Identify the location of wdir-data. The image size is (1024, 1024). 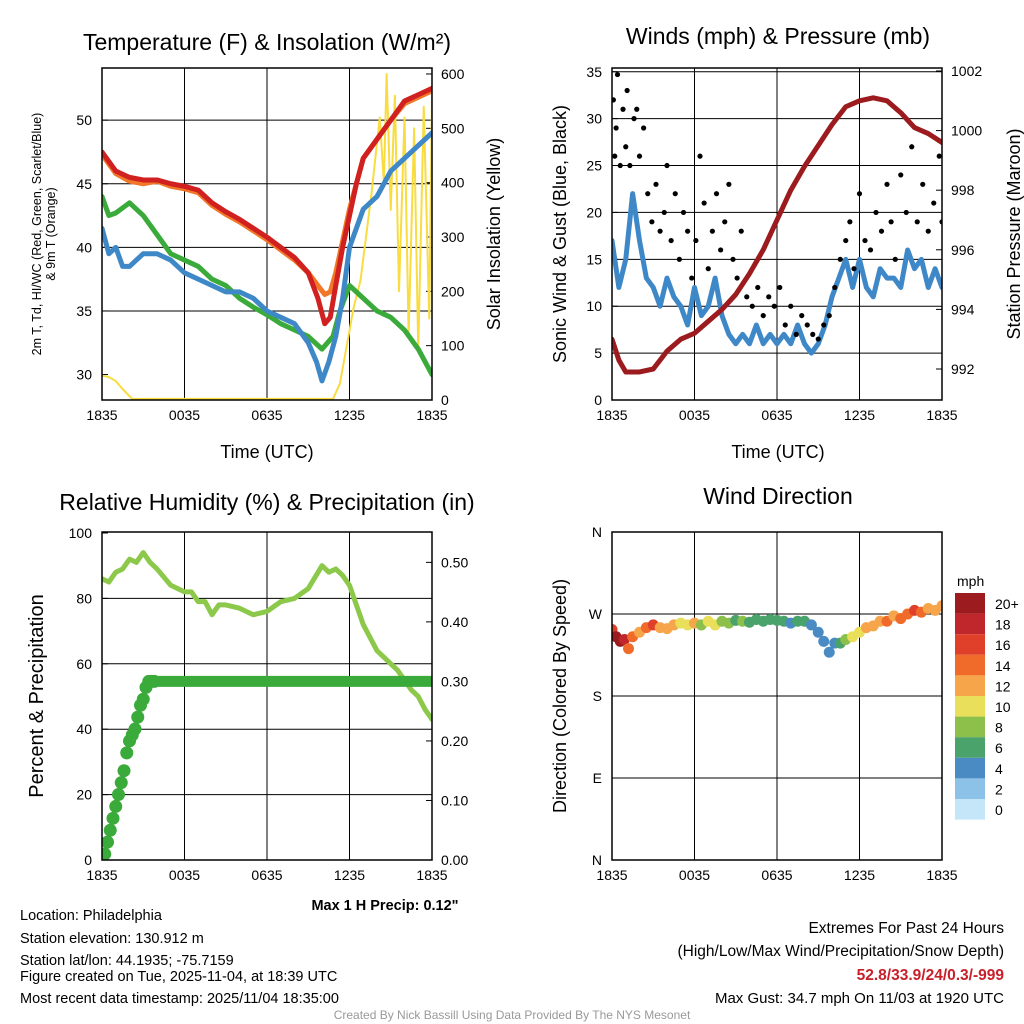
(777, 629).